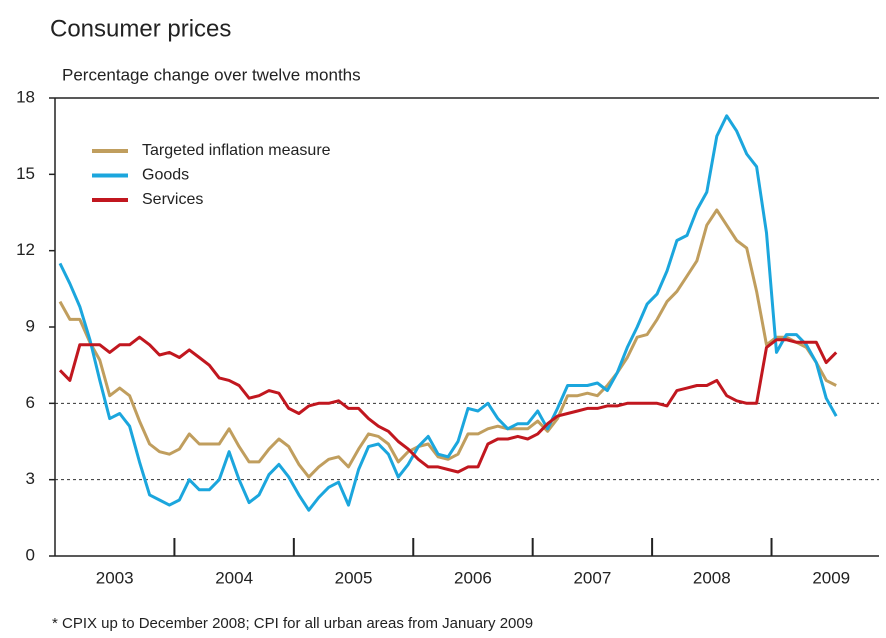 Image resolution: width=886 pixels, height=638 pixels. What do you see at coordinates (30, 478) in the screenshot?
I see `y-tick-label: 3` at bounding box center [30, 478].